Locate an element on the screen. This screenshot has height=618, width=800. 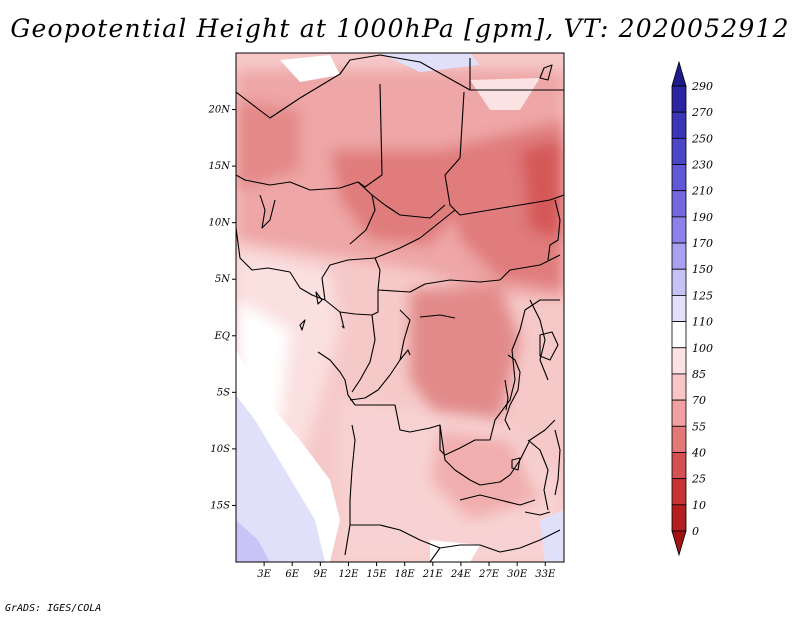
colorbar-bottom-arrow is located at coordinates (679, 543).